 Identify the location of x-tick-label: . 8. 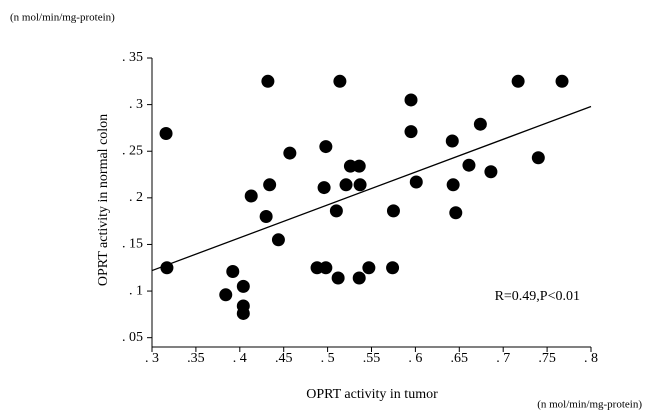
(591, 358).